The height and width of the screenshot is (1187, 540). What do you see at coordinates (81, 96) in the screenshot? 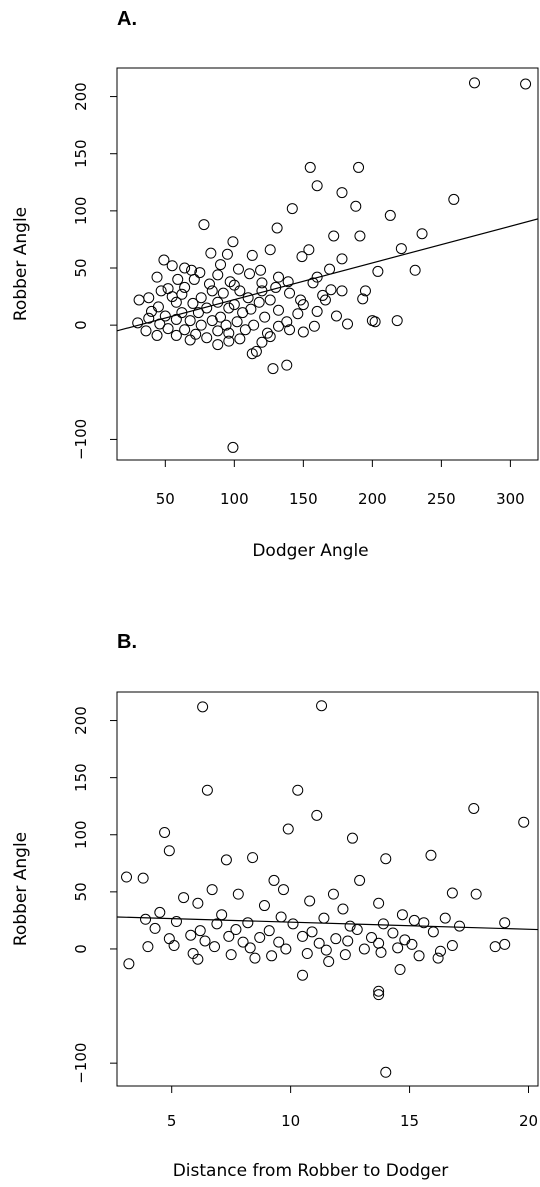
I see `y-tick-label: 200` at bounding box center [81, 96].